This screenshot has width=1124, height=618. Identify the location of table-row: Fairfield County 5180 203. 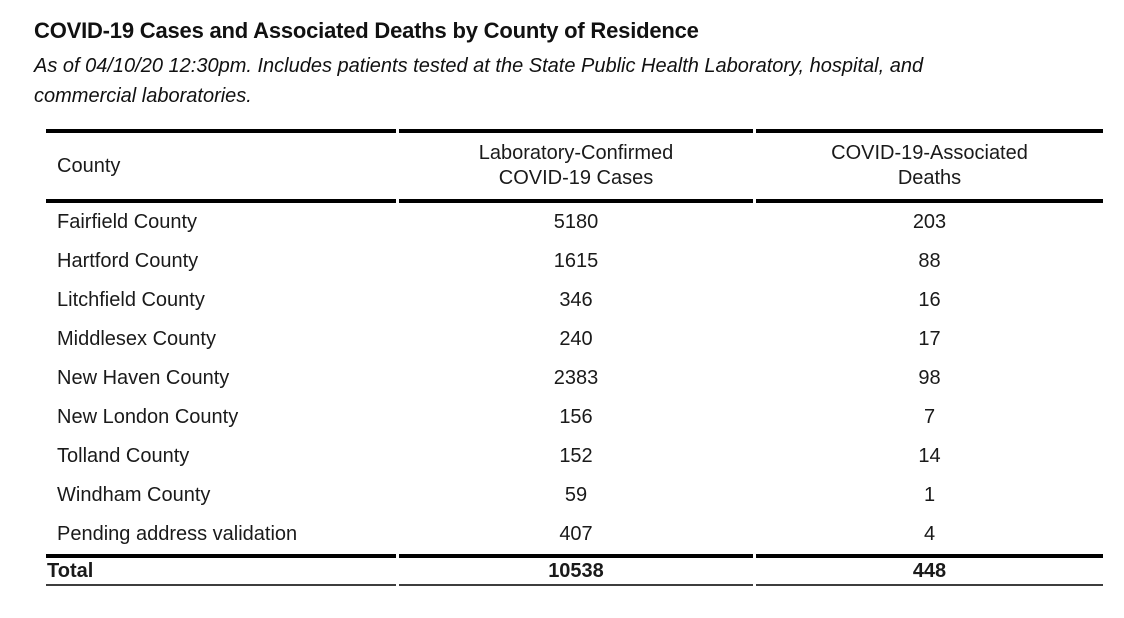
(574, 222).